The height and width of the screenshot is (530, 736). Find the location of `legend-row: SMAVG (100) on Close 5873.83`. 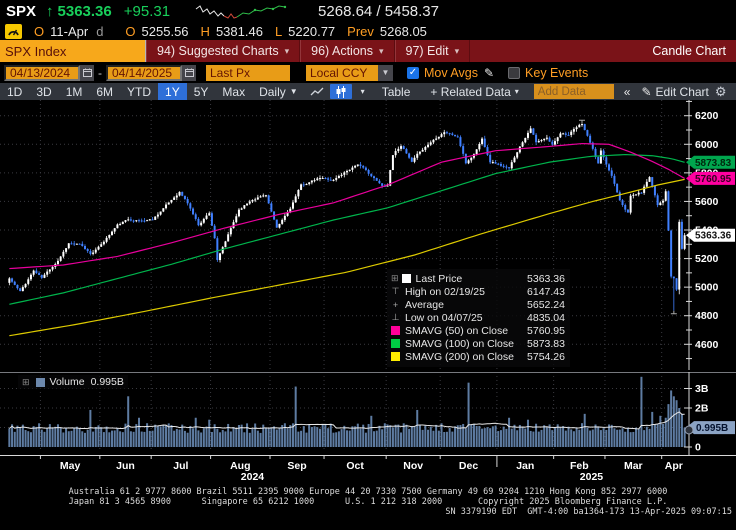

legend-row: SMAVG (100) on Close 5873.83 is located at coordinates (478, 343).